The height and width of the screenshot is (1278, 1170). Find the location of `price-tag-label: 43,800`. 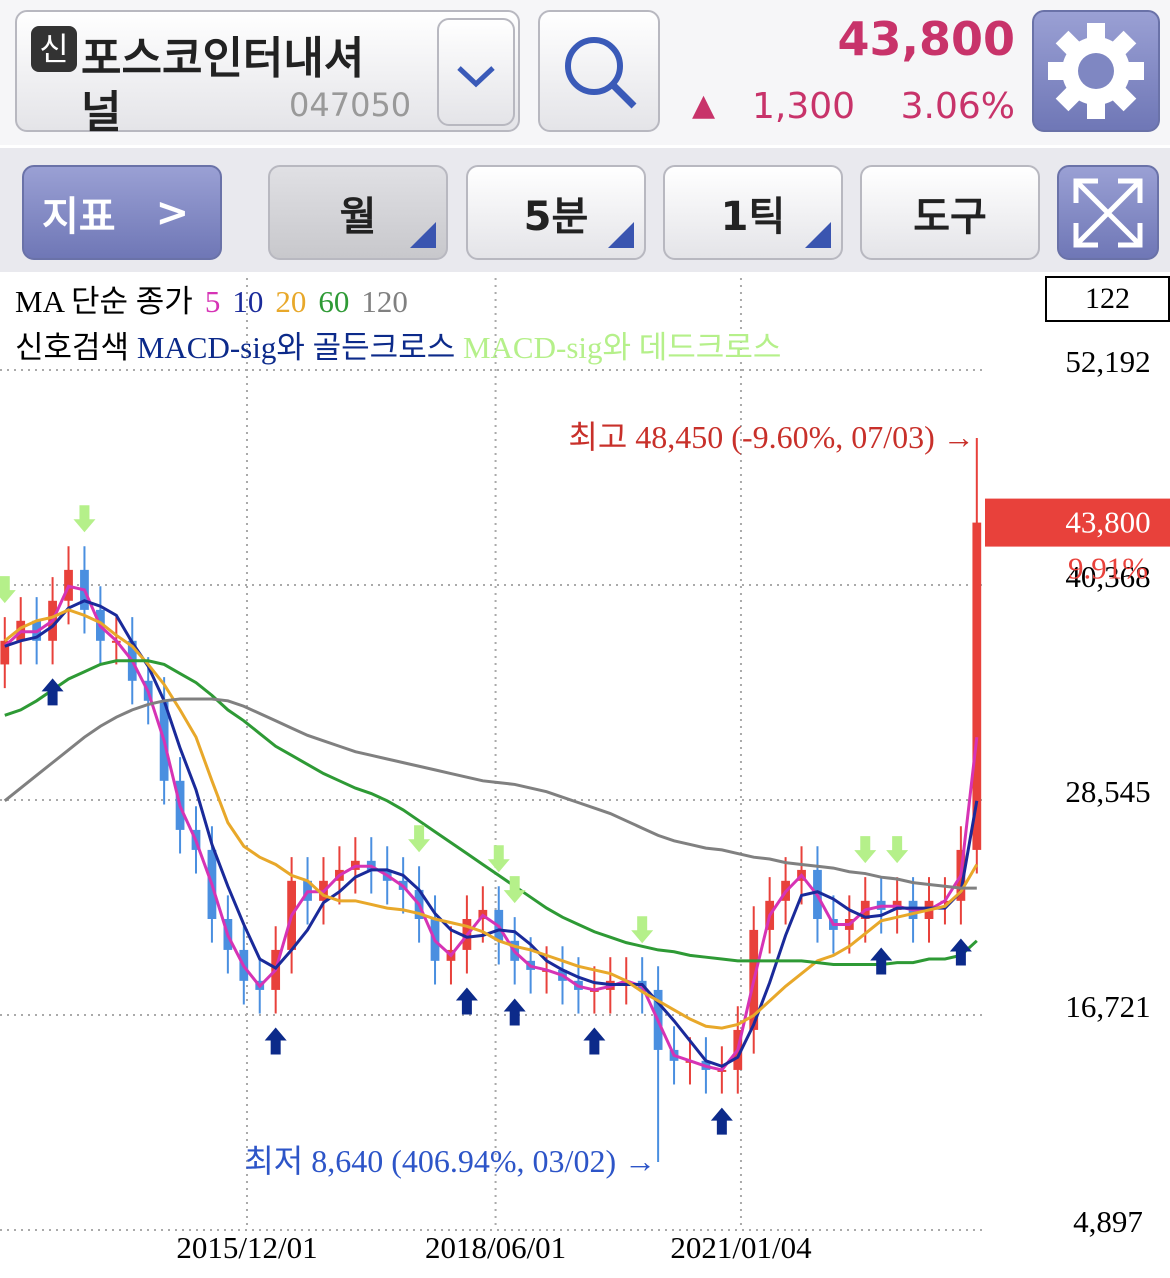

price-tag-label: 43,800 is located at coordinates (1107, 522).